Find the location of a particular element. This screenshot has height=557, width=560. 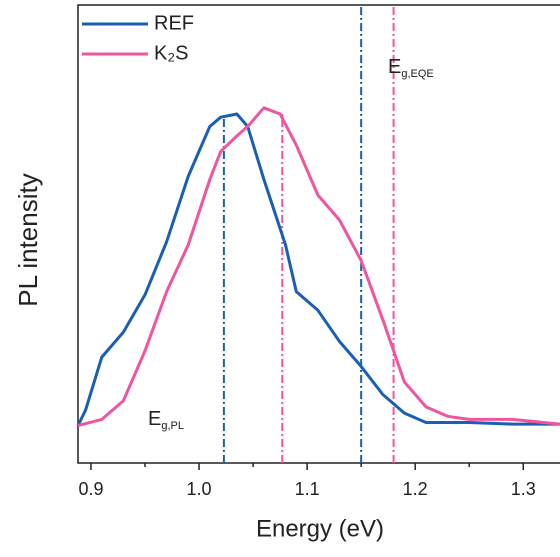

annotation-subscript: g,PL is located at coordinates (172, 426).